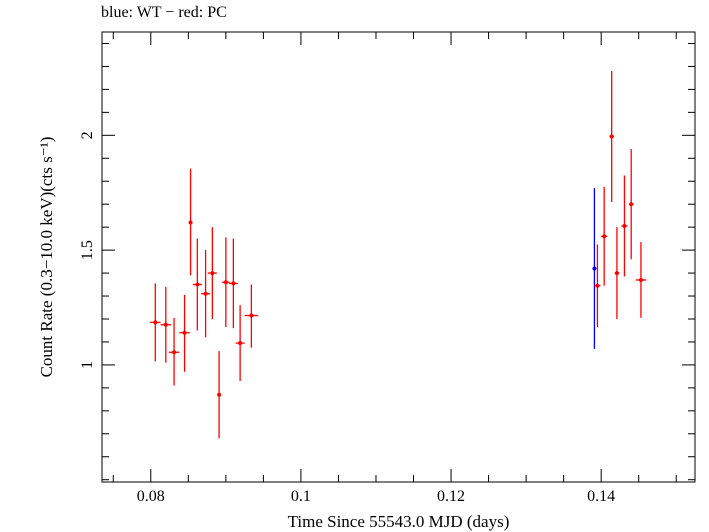 The width and height of the screenshot is (709, 532). I want to click on x-axis-title: Time Since 55543.0 MJD (days), so click(399, 521).